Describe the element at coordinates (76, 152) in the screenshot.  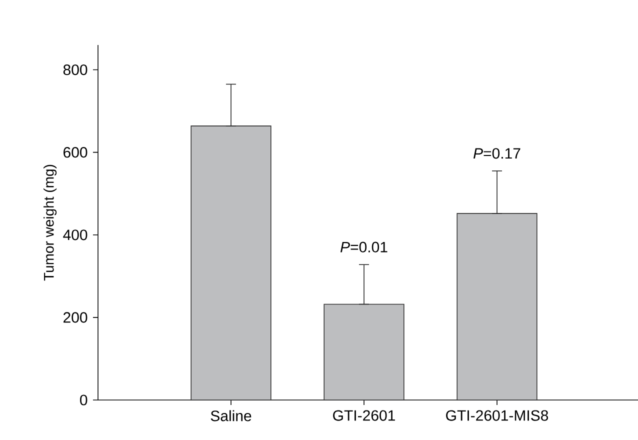
I see `y-tick-label: 600` at that location.